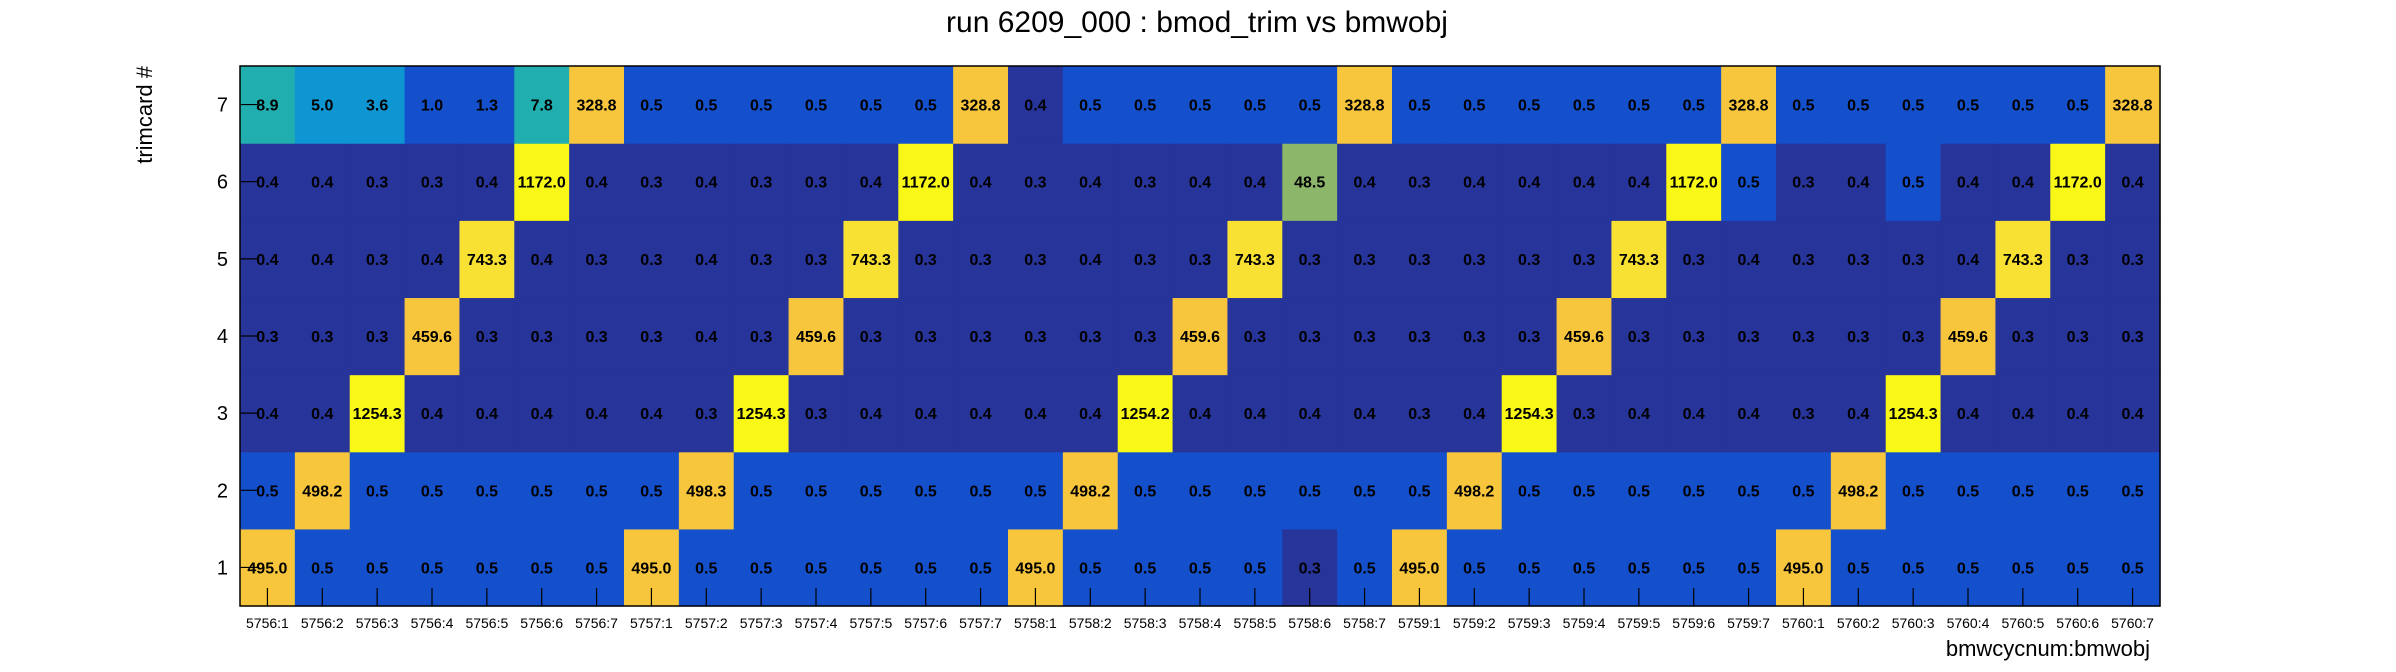 The image size is (2396, 672). Describe the element at coordinates (980, 623) in the screenshot. I see `x-tick-label: 5757:7` at that location.